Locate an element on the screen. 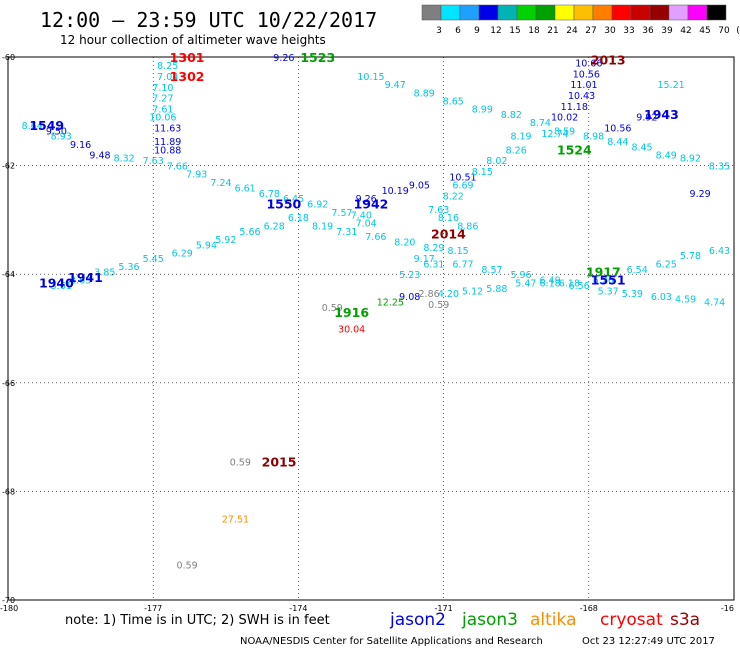  pass-time-label: 1524 is located at coordinates (574, 149).